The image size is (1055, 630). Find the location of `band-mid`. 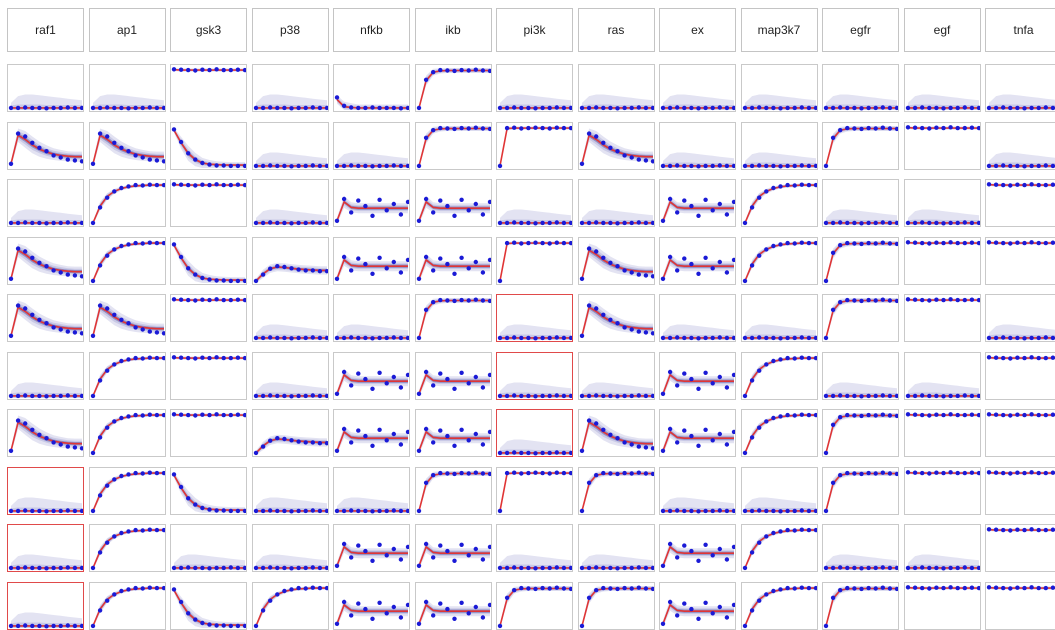

band-mid is located at coordinates (535, 607).